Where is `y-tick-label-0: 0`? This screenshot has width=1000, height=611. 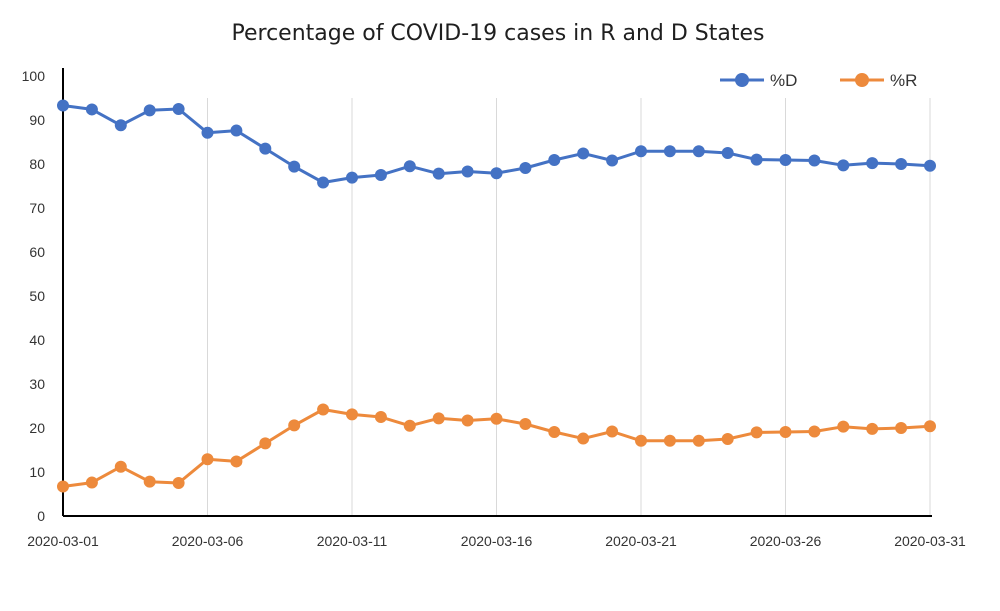 y-tick-label-0: 0 is located at coordinates (41, 516).